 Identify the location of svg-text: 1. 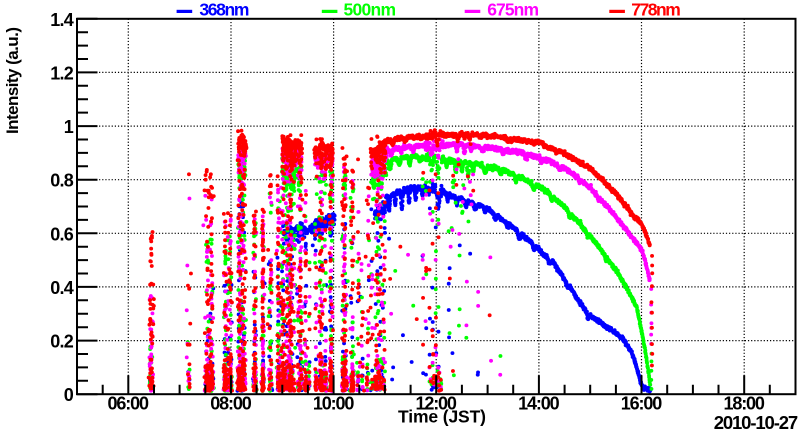
(69, 127).